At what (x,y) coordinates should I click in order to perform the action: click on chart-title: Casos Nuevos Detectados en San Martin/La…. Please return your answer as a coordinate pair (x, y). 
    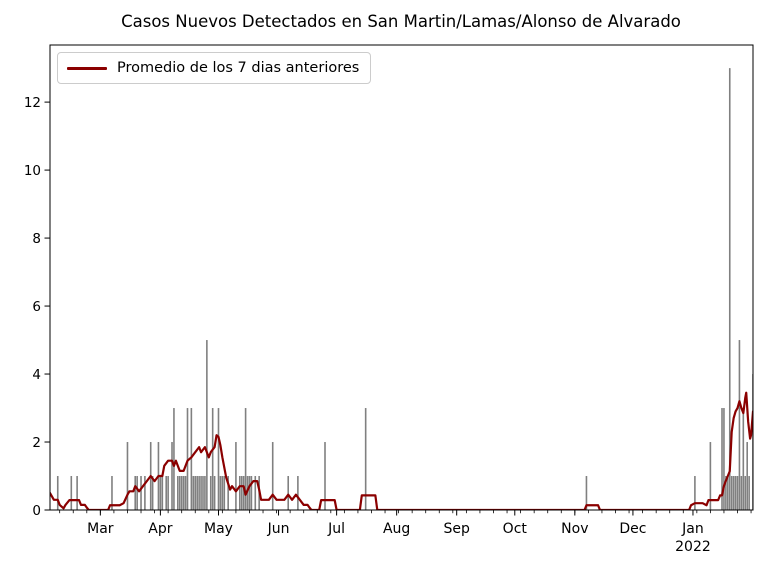
    Looking at the image, I should click on (401, 21).